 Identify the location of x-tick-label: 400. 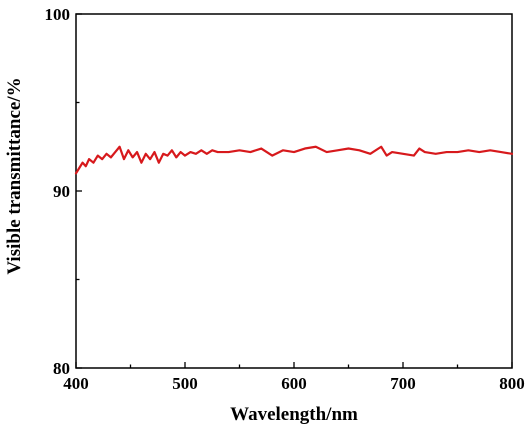
(76, 383).